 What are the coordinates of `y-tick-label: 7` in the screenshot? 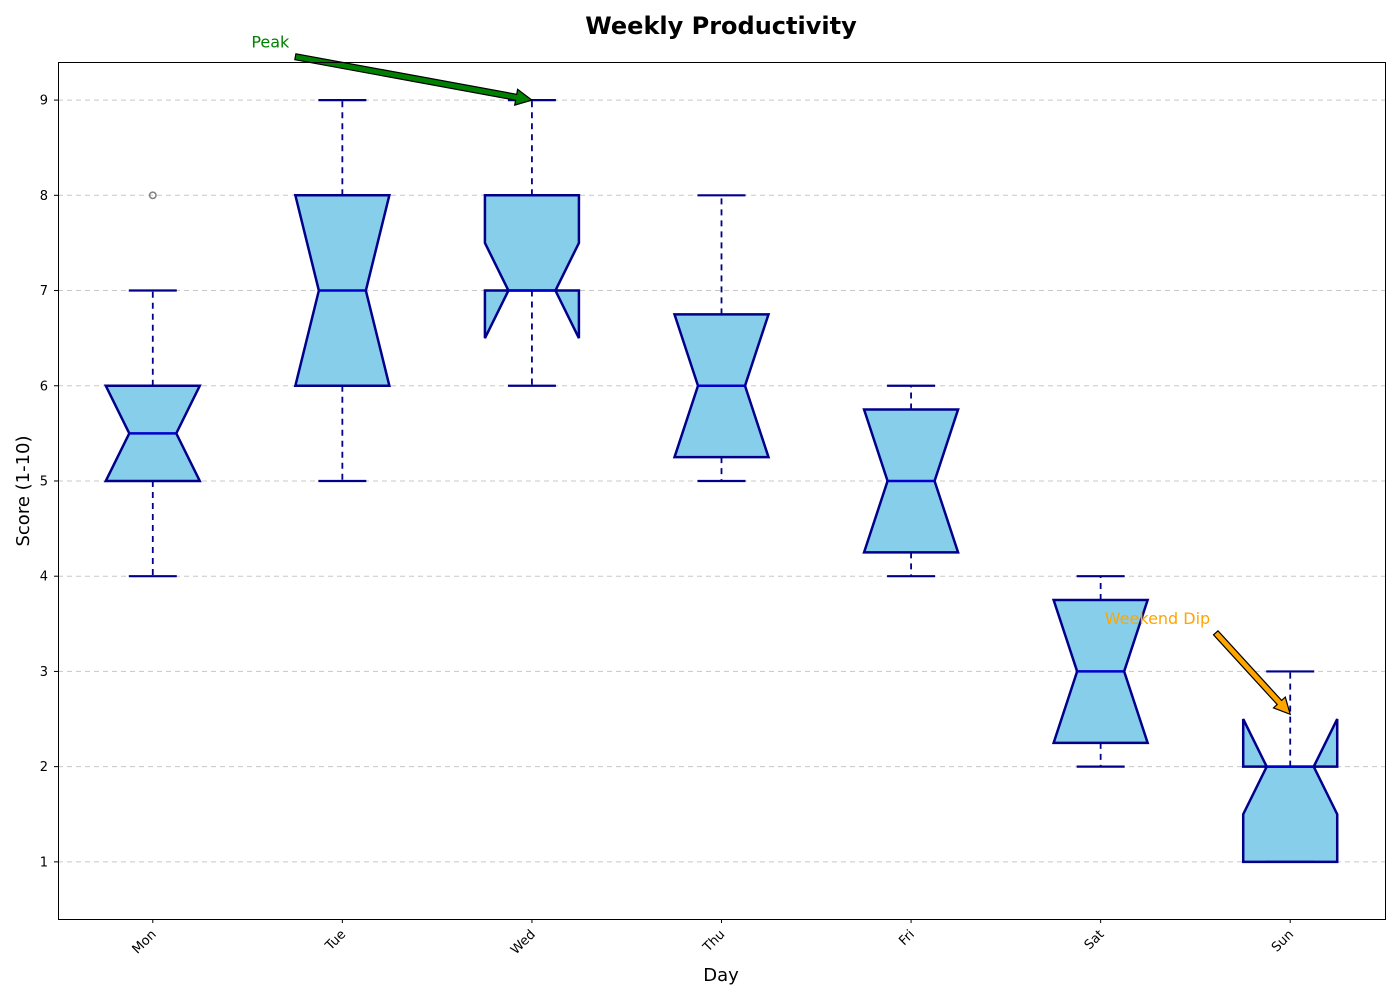 It's located at (44, 291).